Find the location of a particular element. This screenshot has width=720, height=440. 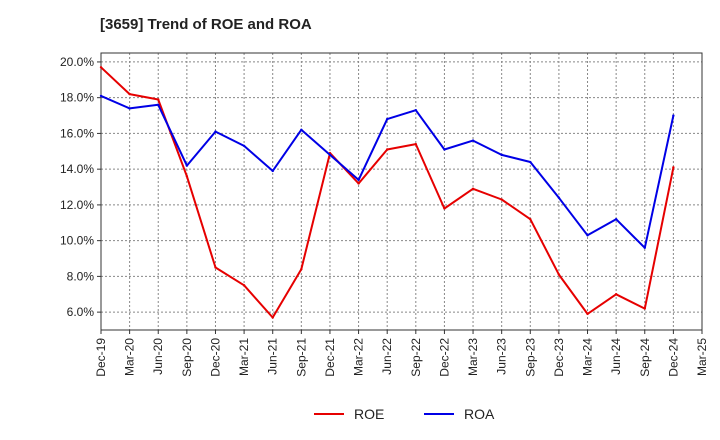

y-tick-label: 6.0% is located at coordinates (81, 312).